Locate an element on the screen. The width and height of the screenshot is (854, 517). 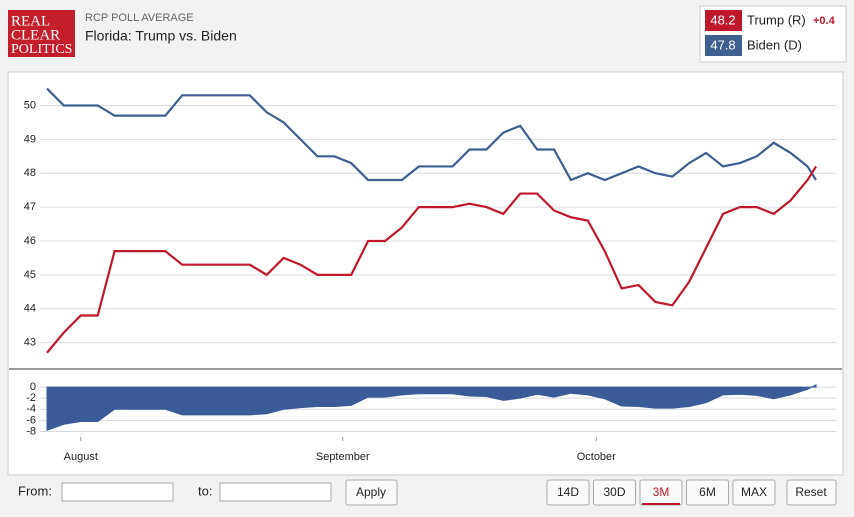
legend-value: 48.2 is located at coordinates (722, 19).